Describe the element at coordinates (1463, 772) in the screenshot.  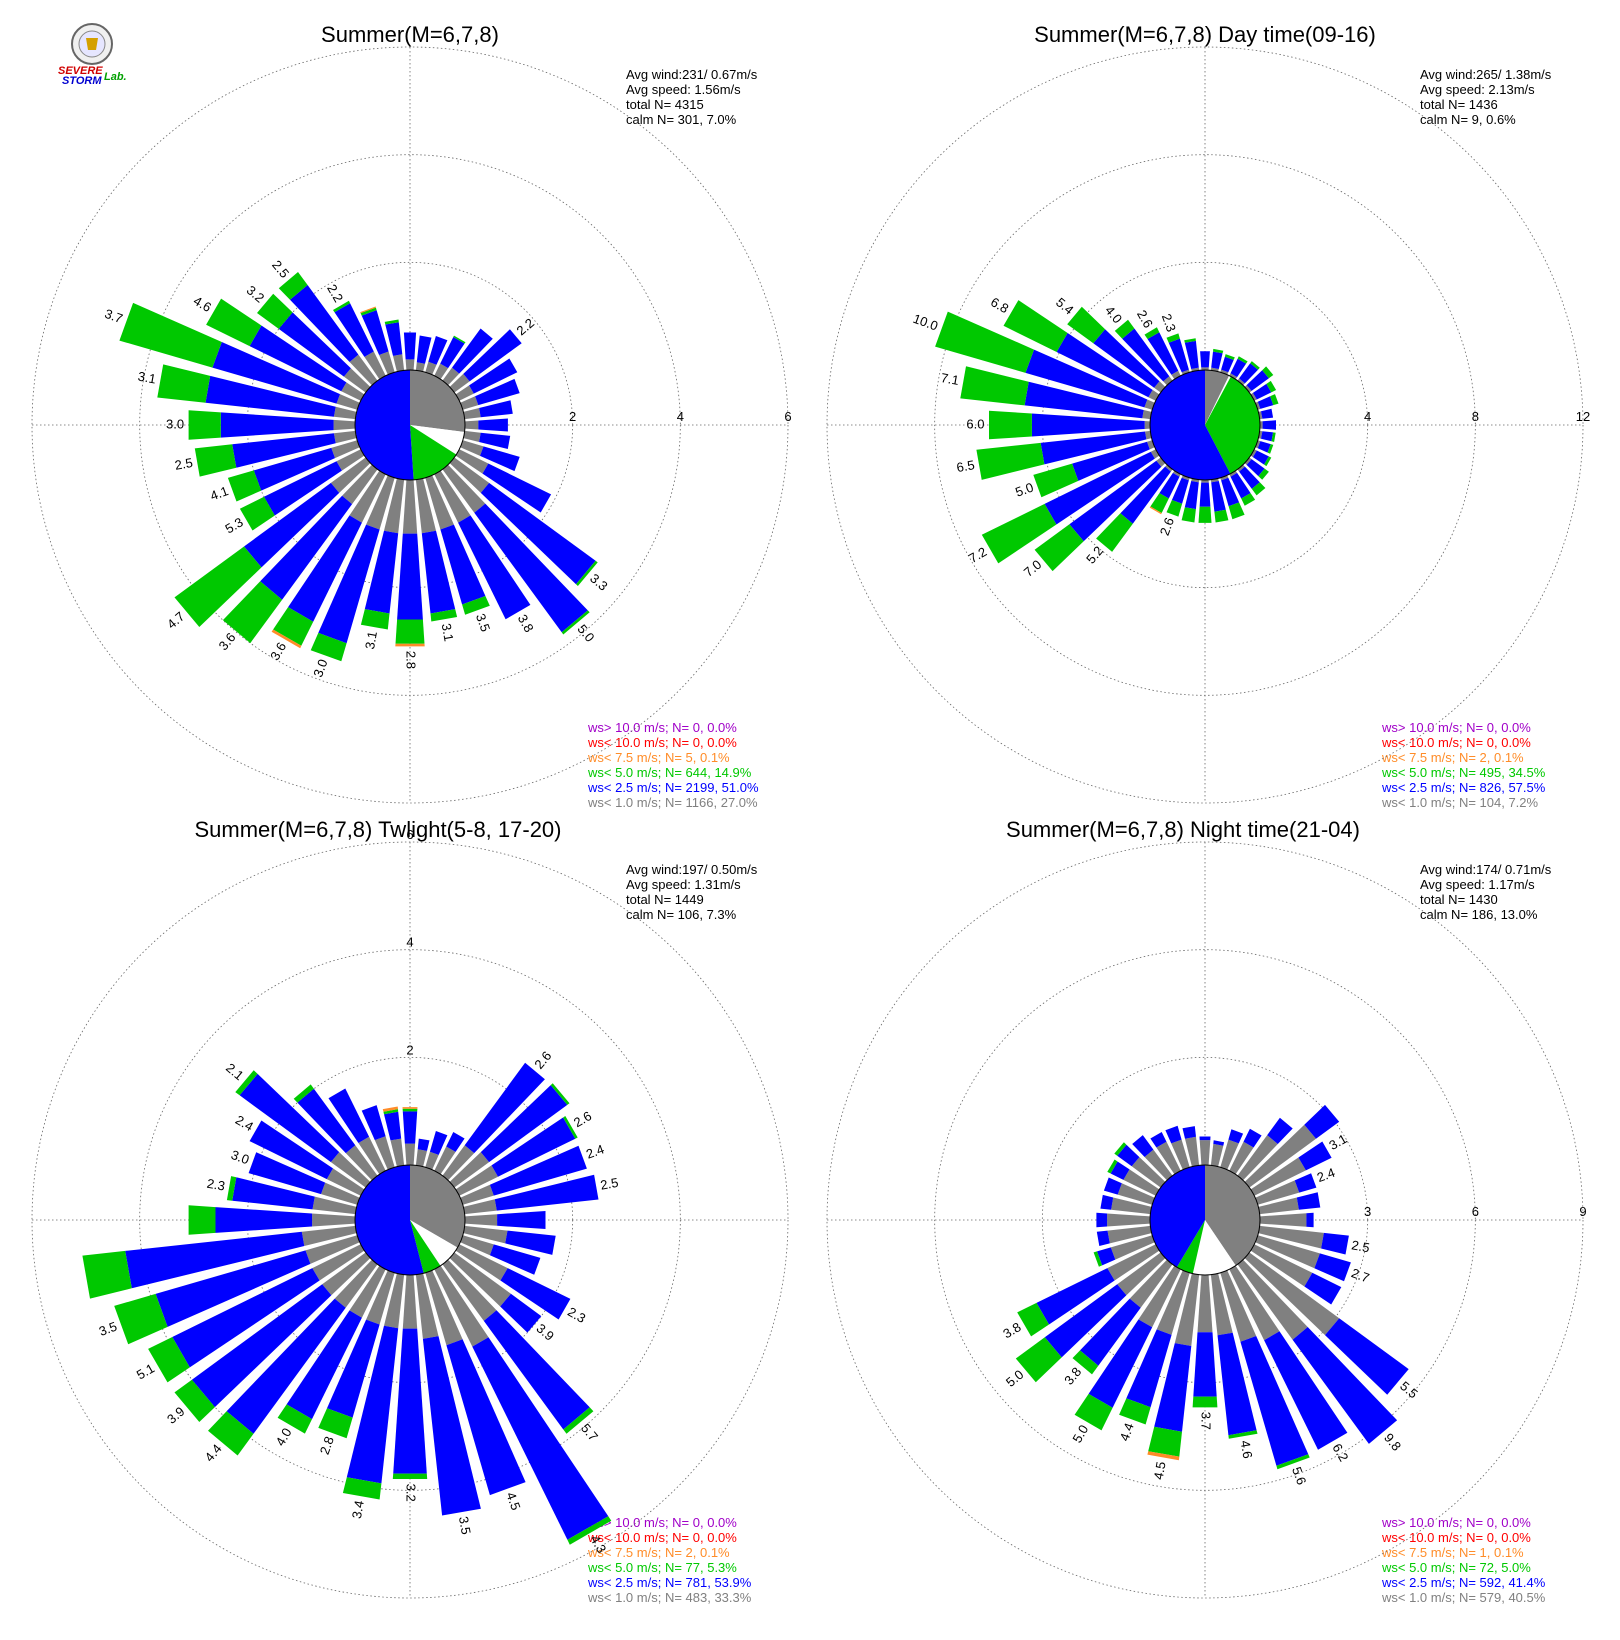
I see `legend-entry-lt-5: ws< 5.0 m/s; N= 495, 34.5%` at that location.